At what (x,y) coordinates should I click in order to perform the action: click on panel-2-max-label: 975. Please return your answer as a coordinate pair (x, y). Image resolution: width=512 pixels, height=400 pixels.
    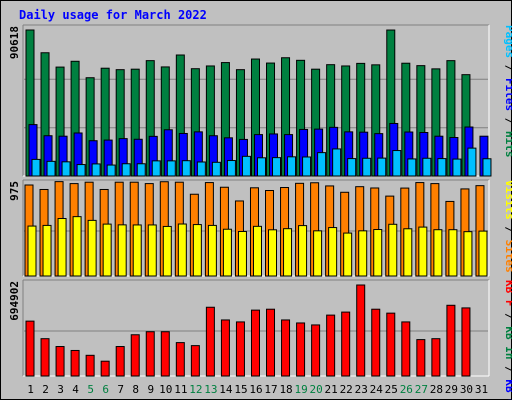
    Looking at the image, I should click on (14, 191).